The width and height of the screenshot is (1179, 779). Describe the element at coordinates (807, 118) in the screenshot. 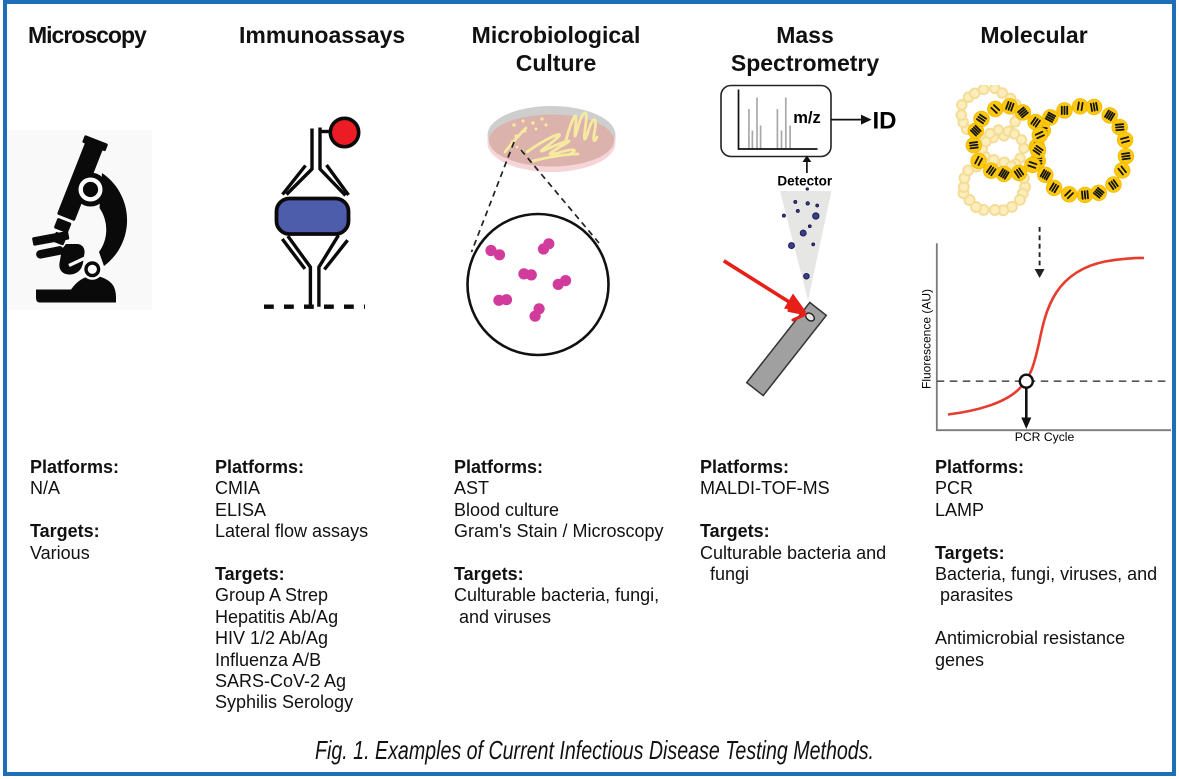

I see `svg-text: m/z` at that location.